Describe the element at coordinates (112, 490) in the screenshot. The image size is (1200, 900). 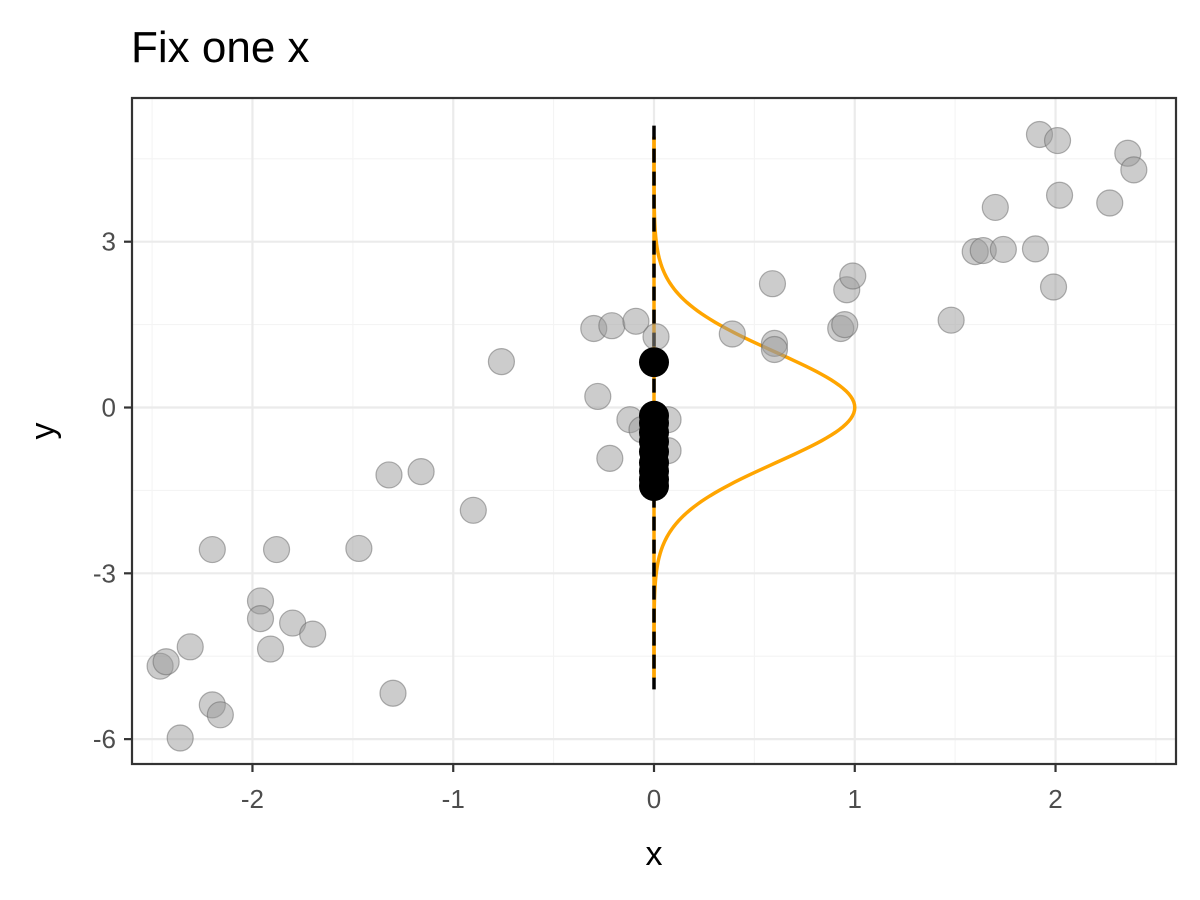
I see `y-axis: -6 -3 0 3` at that location.